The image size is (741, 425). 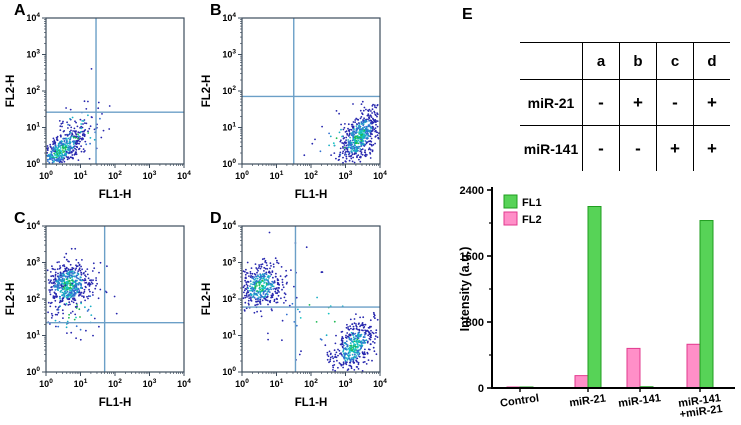 What do you see at coordinates (472, 257) in the screenshot?
I see `svg-text: 1600` at bounding box center [472, 257].